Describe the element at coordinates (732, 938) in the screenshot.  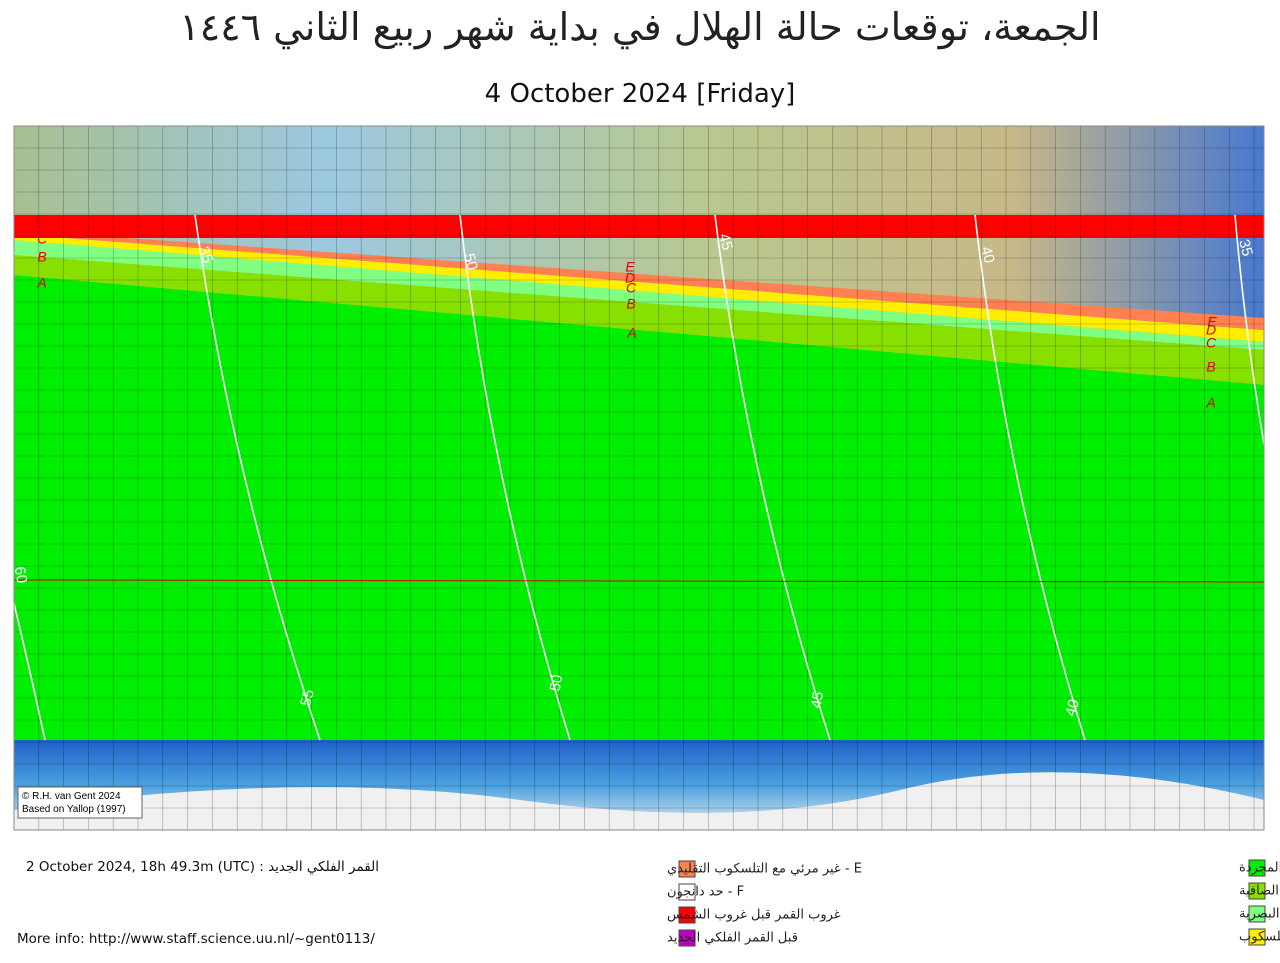
I see `legend-text: قبل القمر الفلكي الجديد` at that location.